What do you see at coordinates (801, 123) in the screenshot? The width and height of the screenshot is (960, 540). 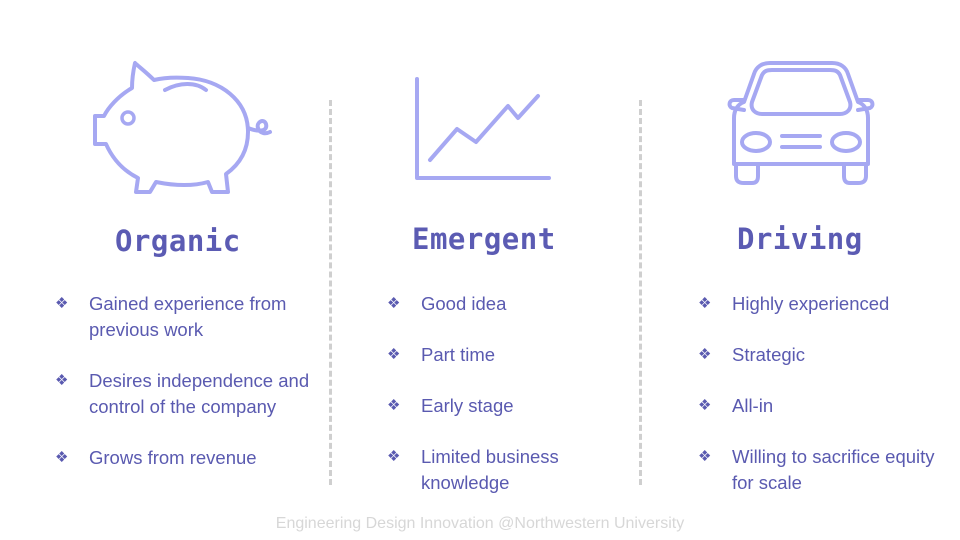 I see `car-icon` at bounding box center [801, 123].